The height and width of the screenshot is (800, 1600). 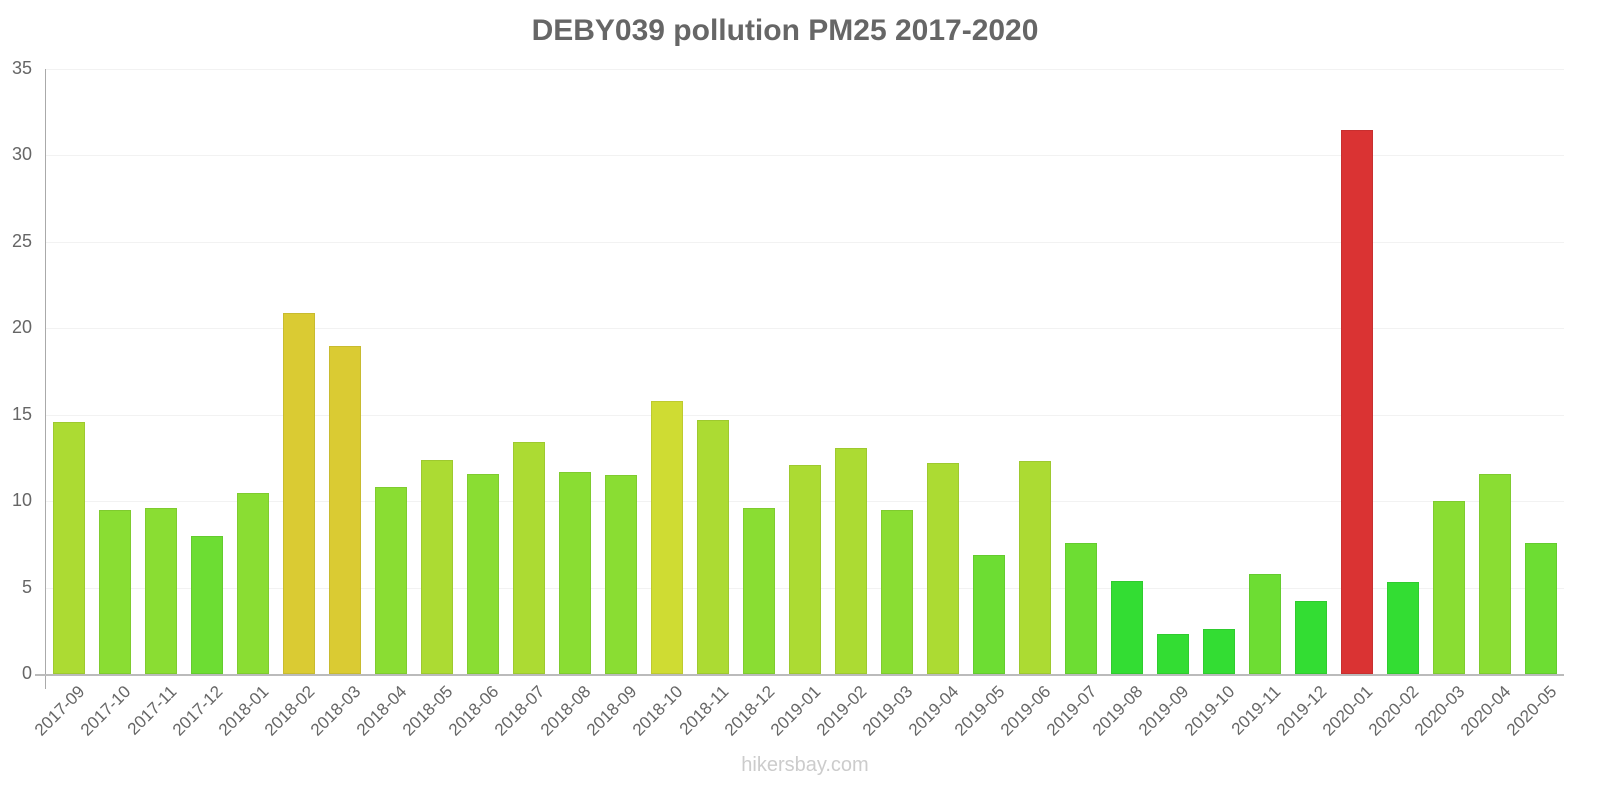 I want to click on chart-title: DEBY039 pollution PM25 2017-2020, so click(x=785, y=30).